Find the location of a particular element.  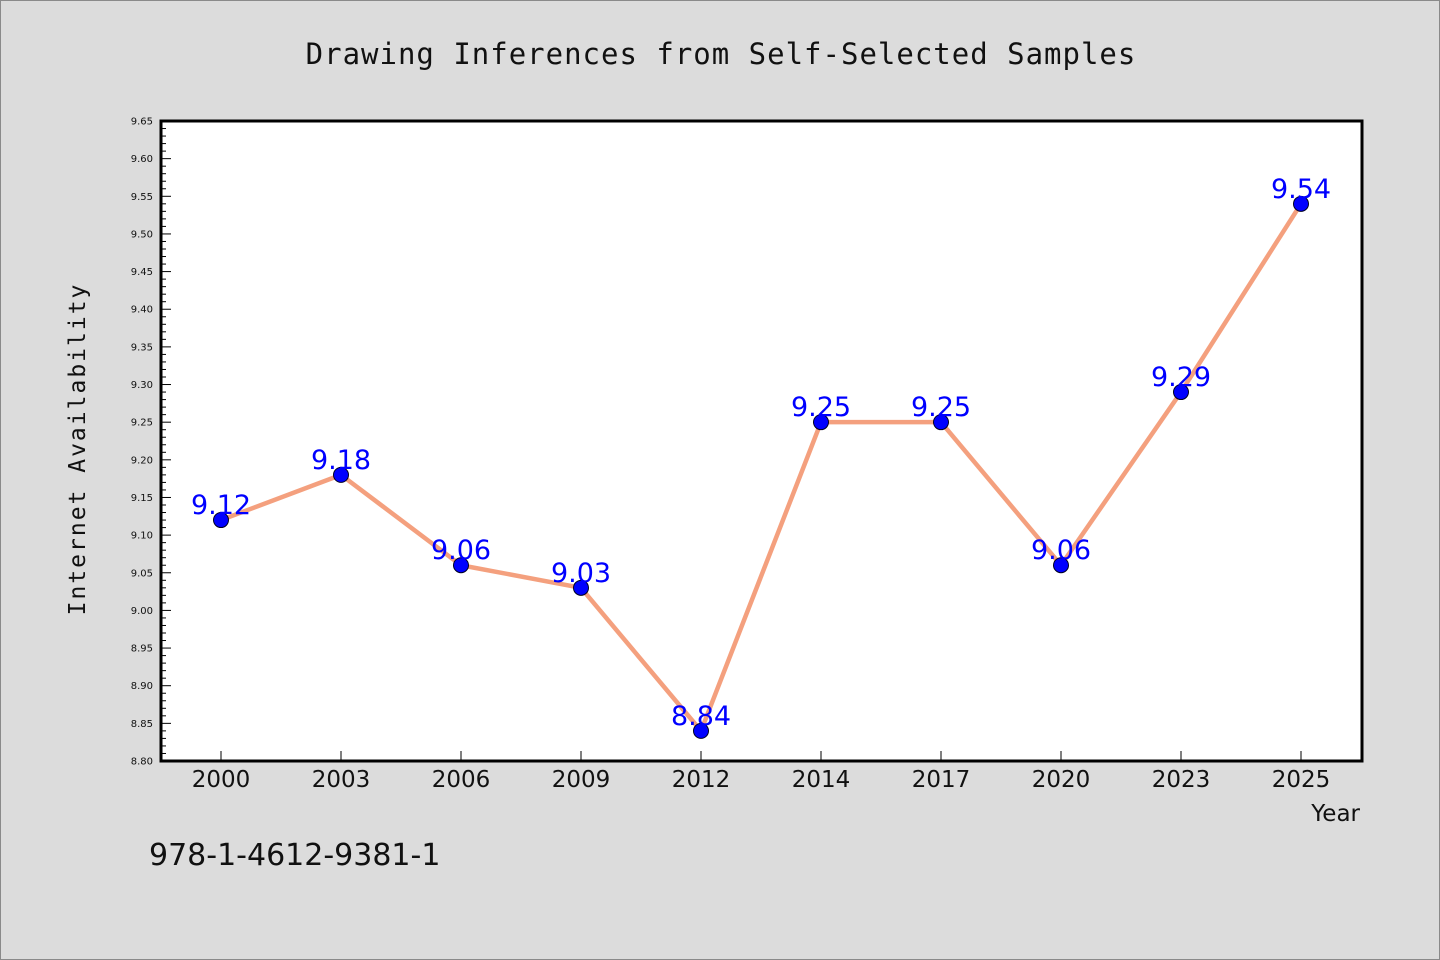

data-label: 9.29 is located at coordinates (1181, 377).